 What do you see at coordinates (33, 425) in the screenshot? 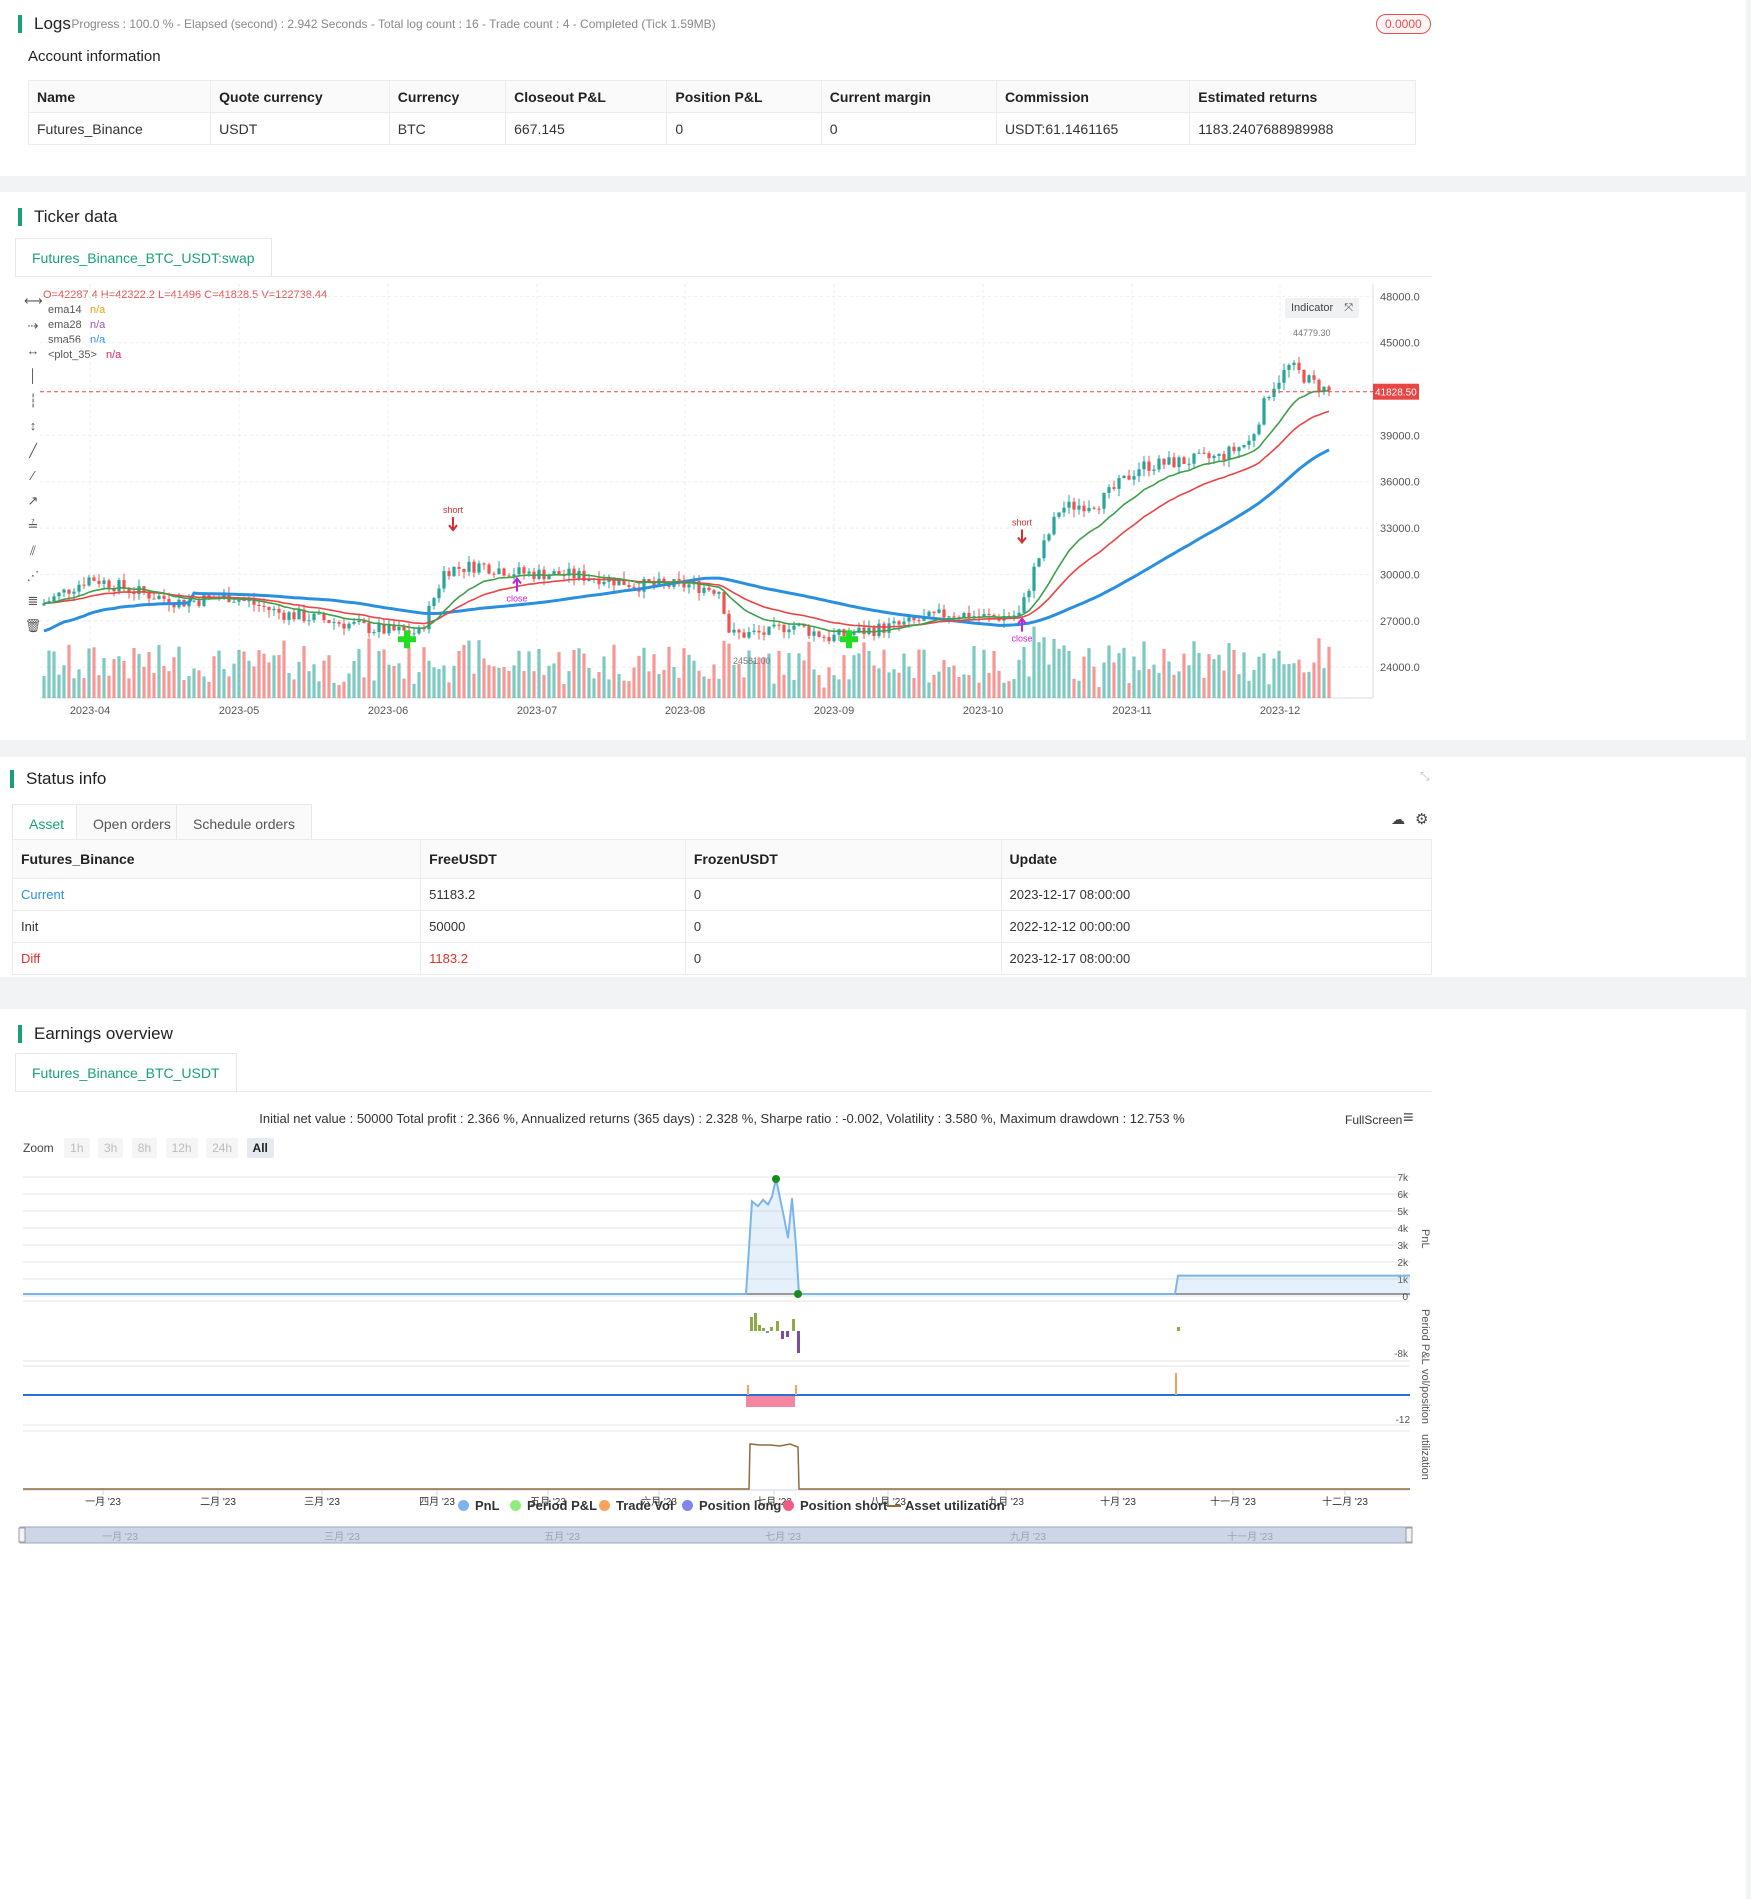
I see `price-range-icon: ↕` at bounding box center [33, 425].